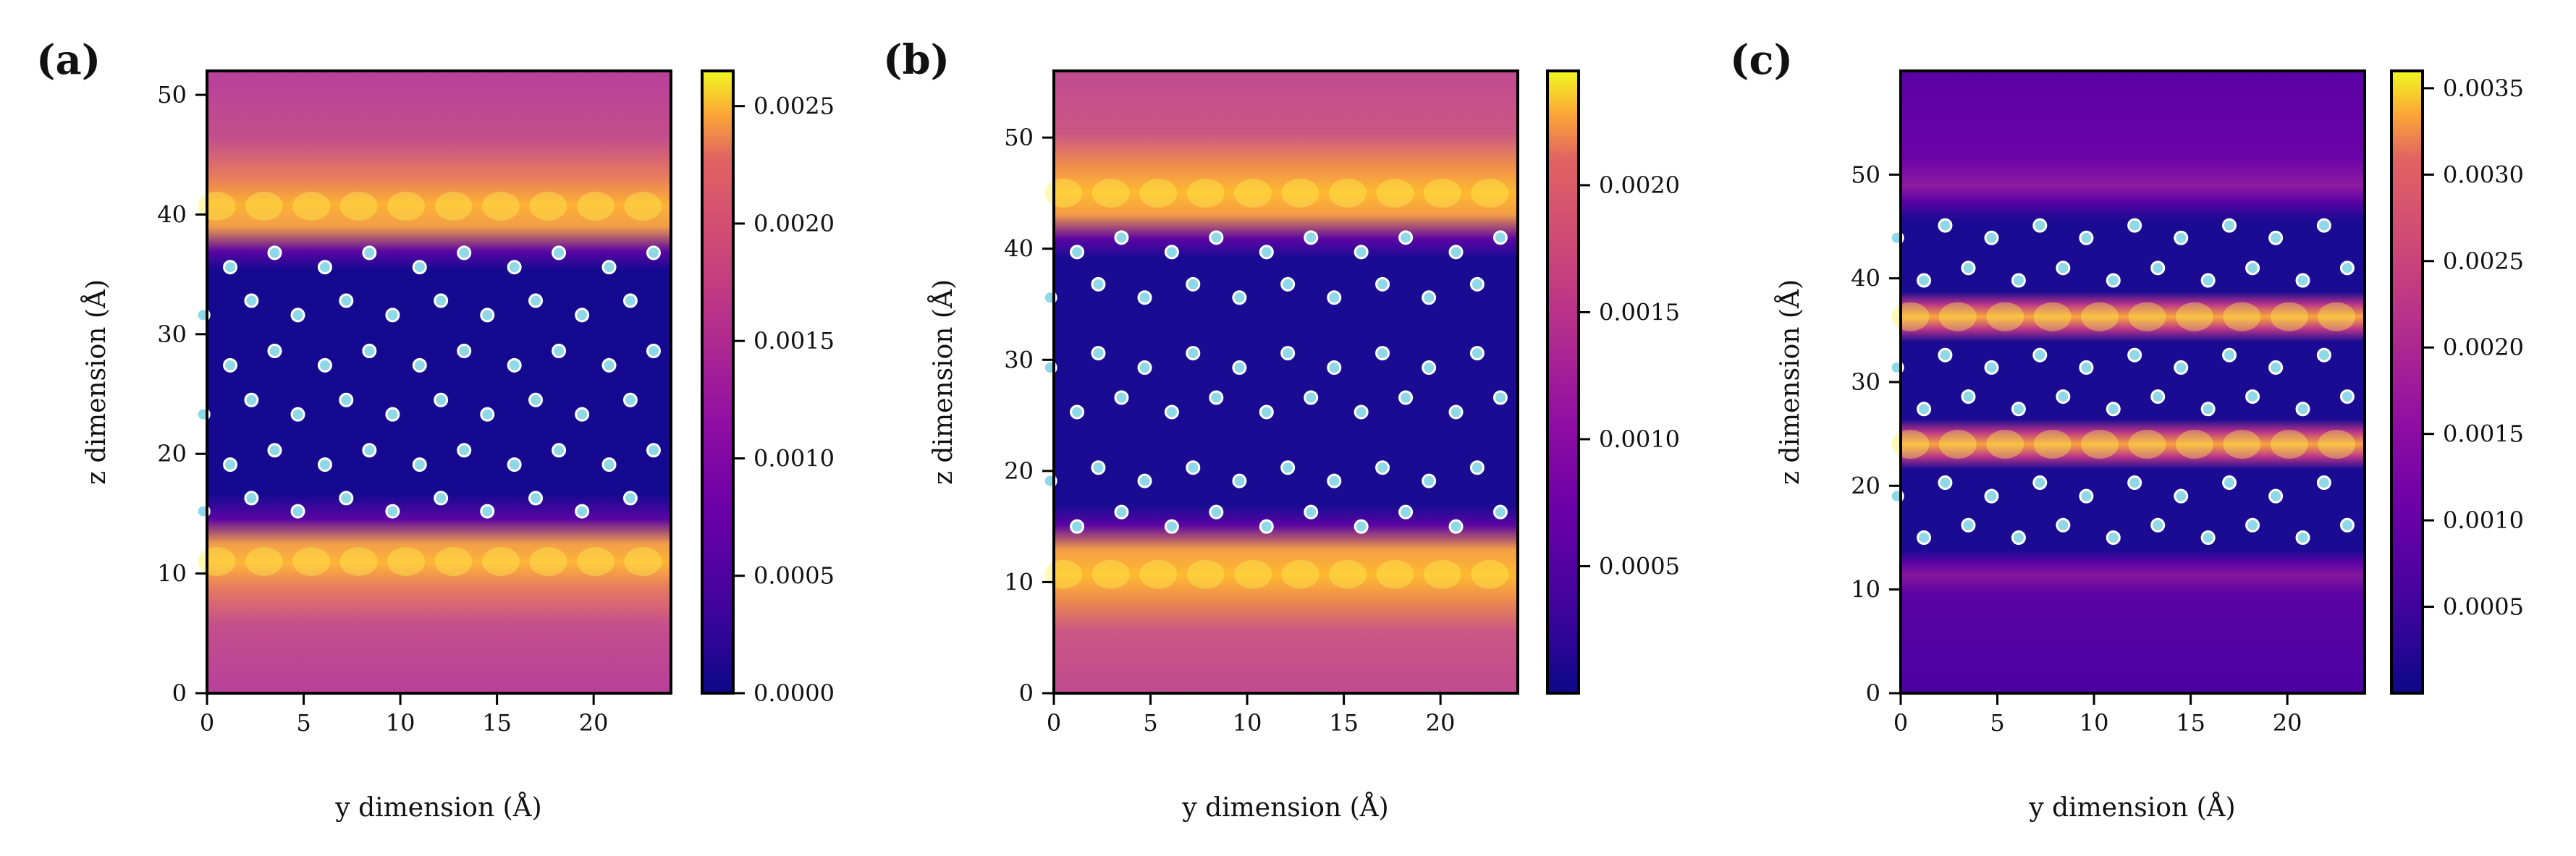  I want to click on atoms-b, so click(1275, 382).